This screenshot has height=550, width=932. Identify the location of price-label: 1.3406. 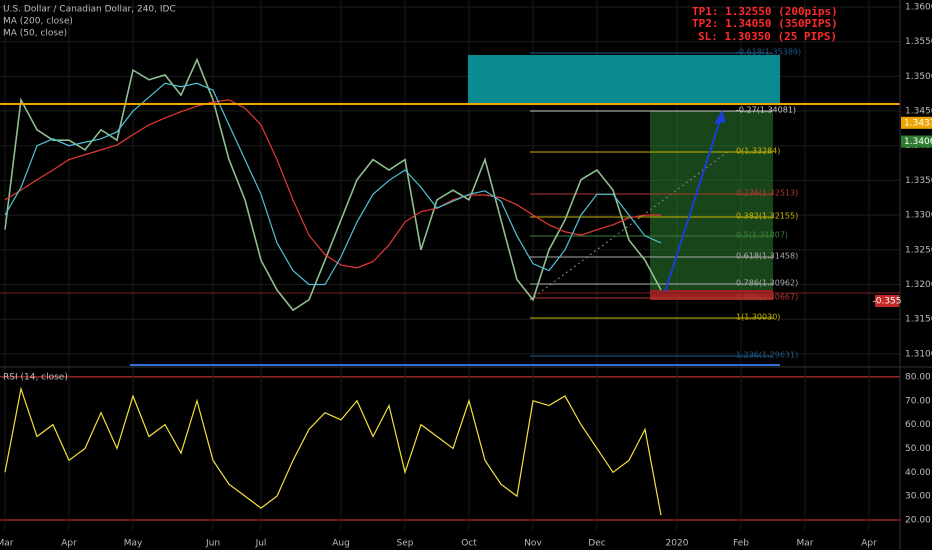
(918, 142).